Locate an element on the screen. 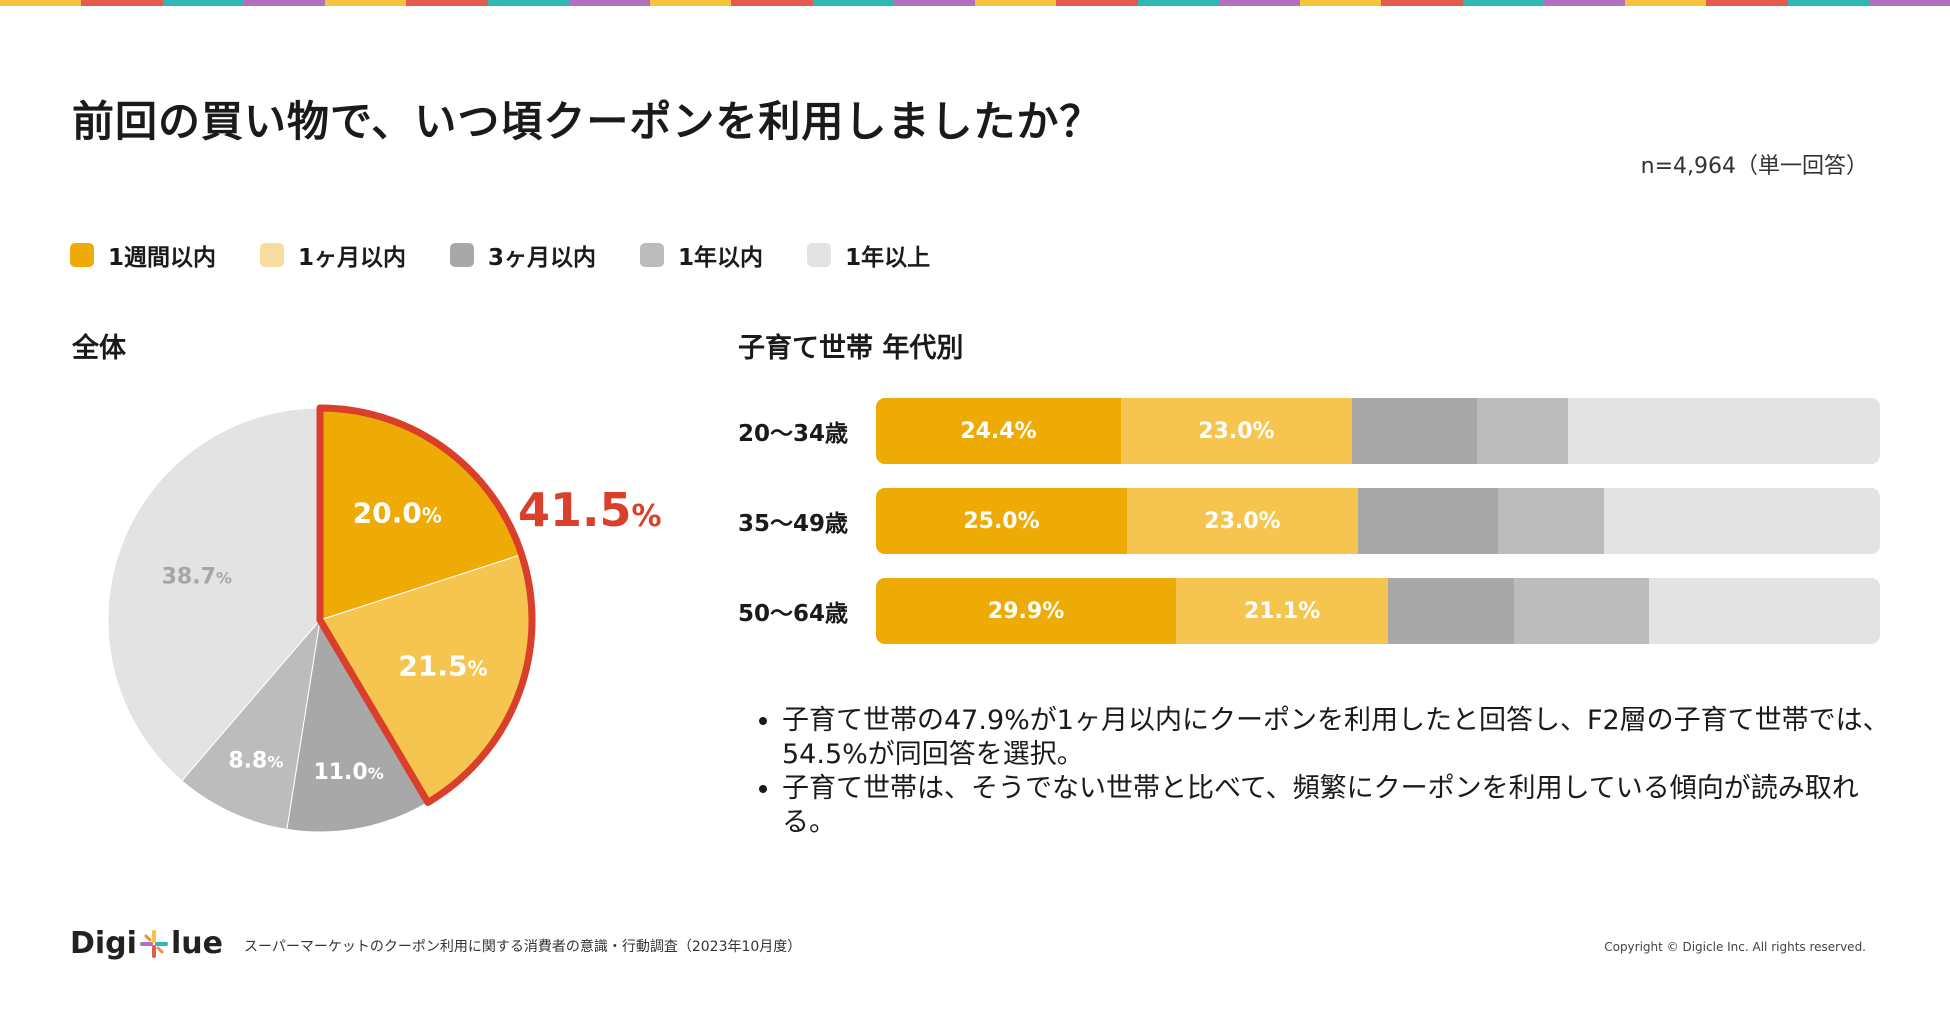 The width and height of the screenshot is (1950, 1023). bar-segment-week: 24.4% is located at coordinates (998, 431).